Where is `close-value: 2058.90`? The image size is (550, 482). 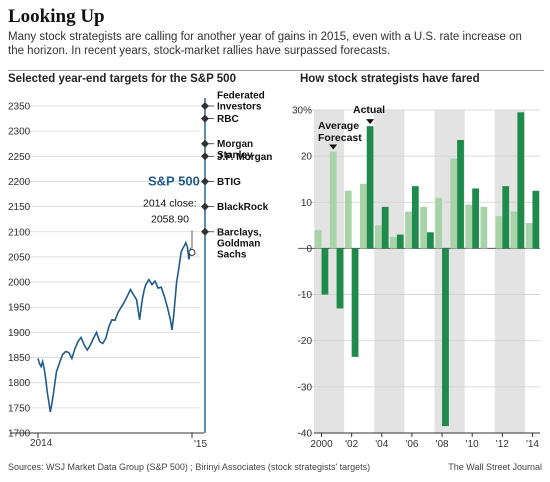
close-value: 2058.90 is located at coordinates (170, 220).